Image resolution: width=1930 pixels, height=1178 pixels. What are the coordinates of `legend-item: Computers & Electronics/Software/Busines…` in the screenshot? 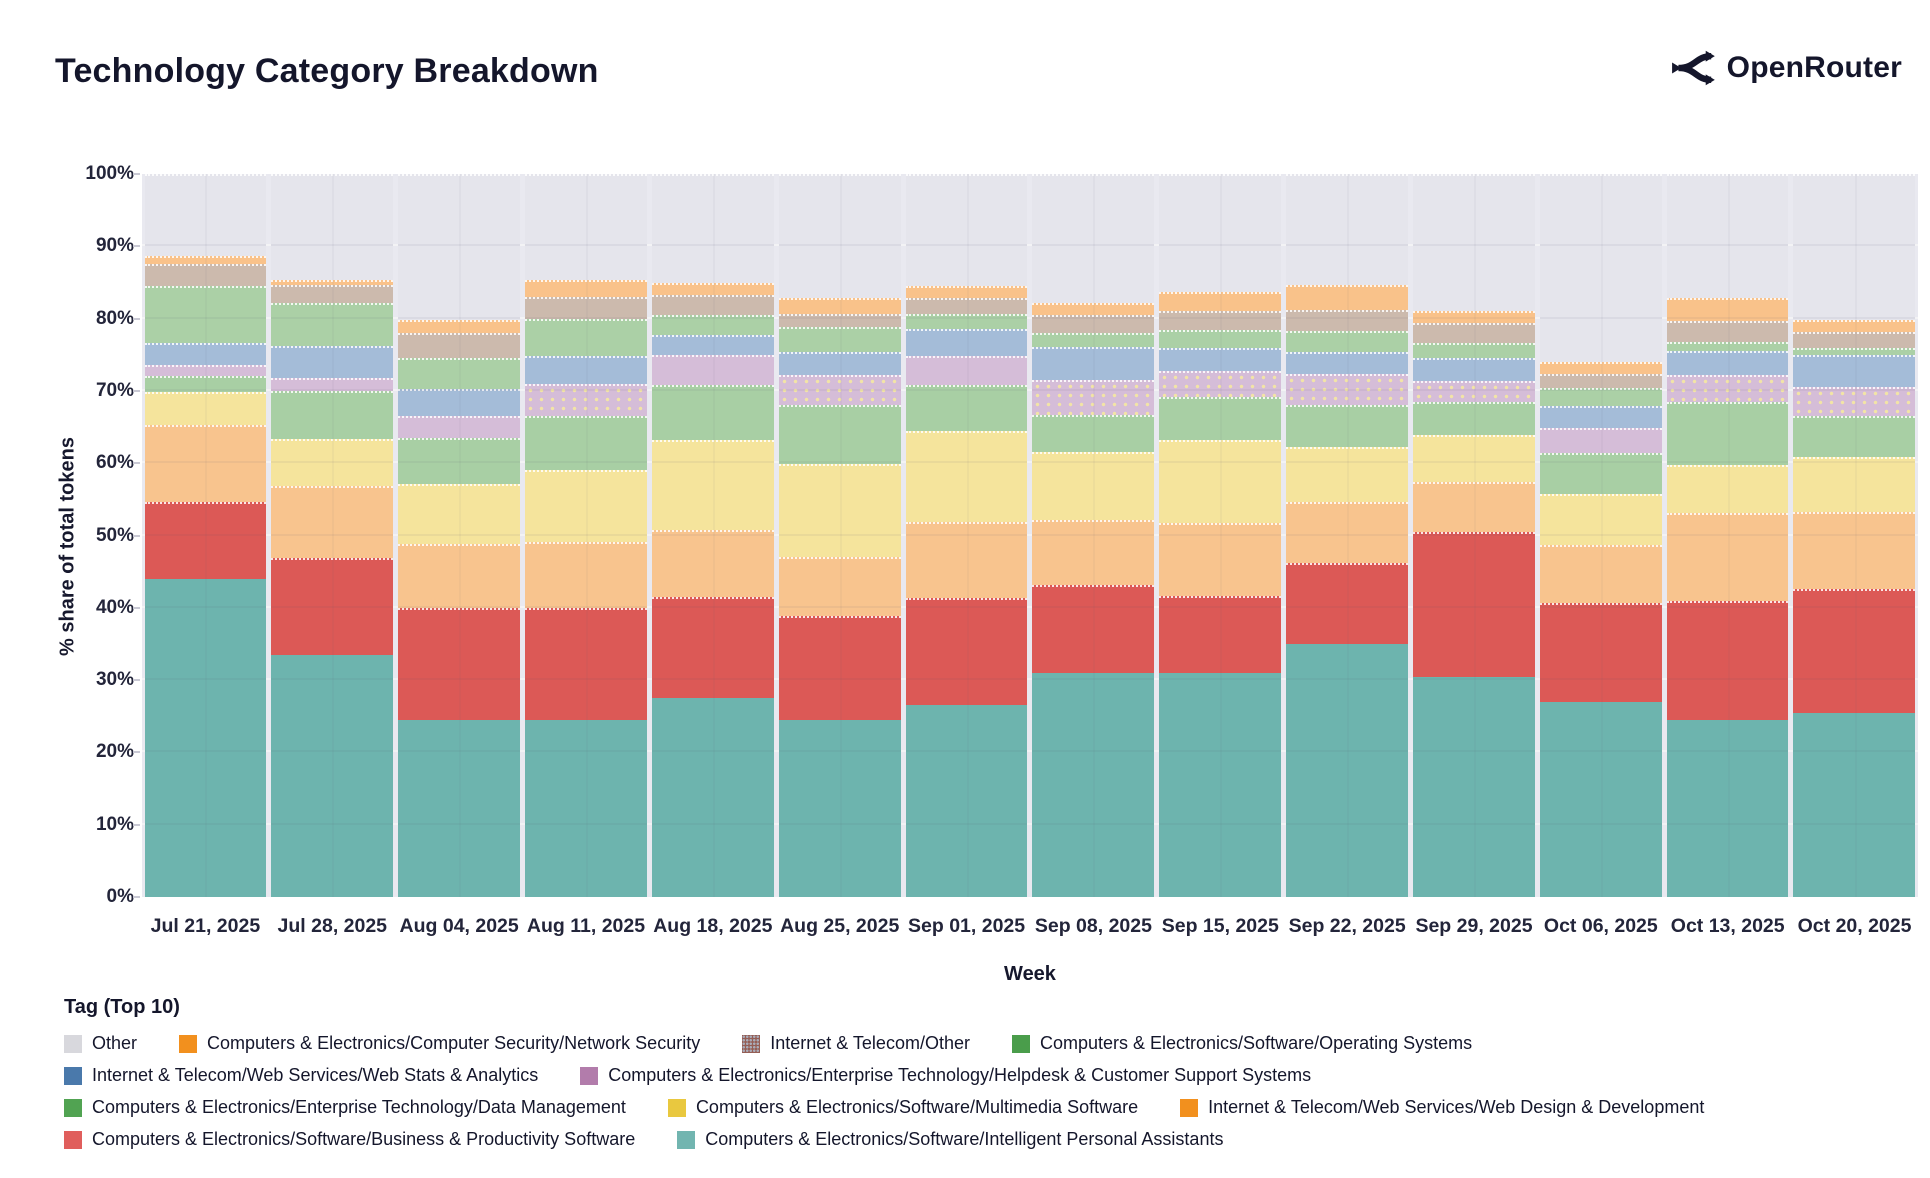 It's located at (349, 1139).